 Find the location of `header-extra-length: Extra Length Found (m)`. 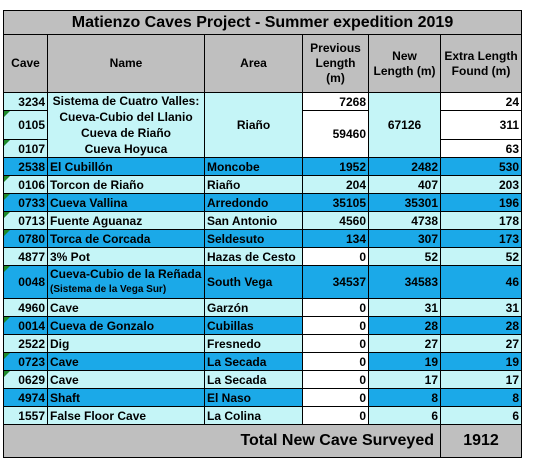

header-extra-length: Extra Length Found (m) is located at coordinates (481, 63).